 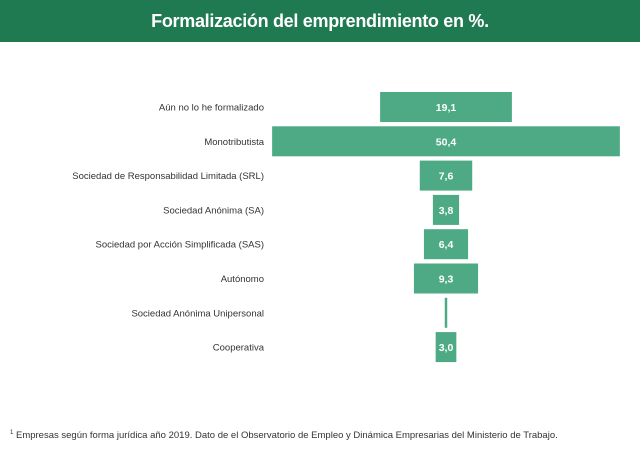 I want to click on value-label: 3,8, so click(x=446, y=211).